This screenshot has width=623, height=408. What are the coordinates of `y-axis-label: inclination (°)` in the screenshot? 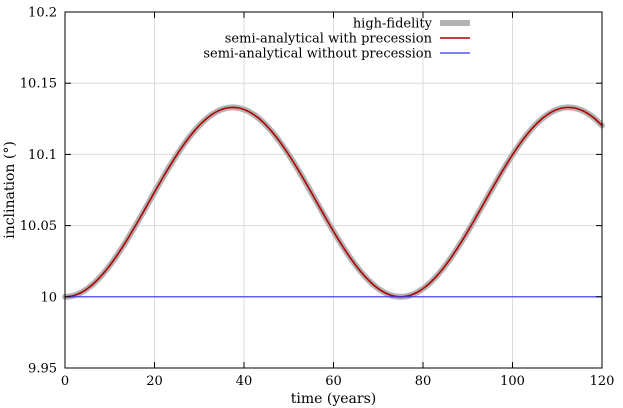 It's located at (10, 190).